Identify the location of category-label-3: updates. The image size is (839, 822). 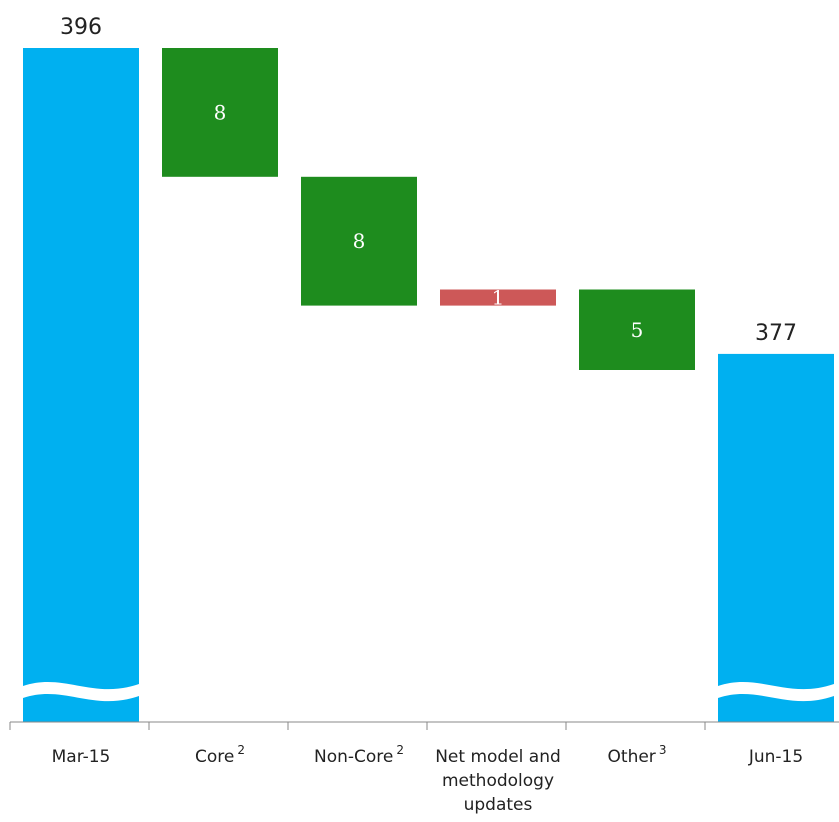
(498, 805).